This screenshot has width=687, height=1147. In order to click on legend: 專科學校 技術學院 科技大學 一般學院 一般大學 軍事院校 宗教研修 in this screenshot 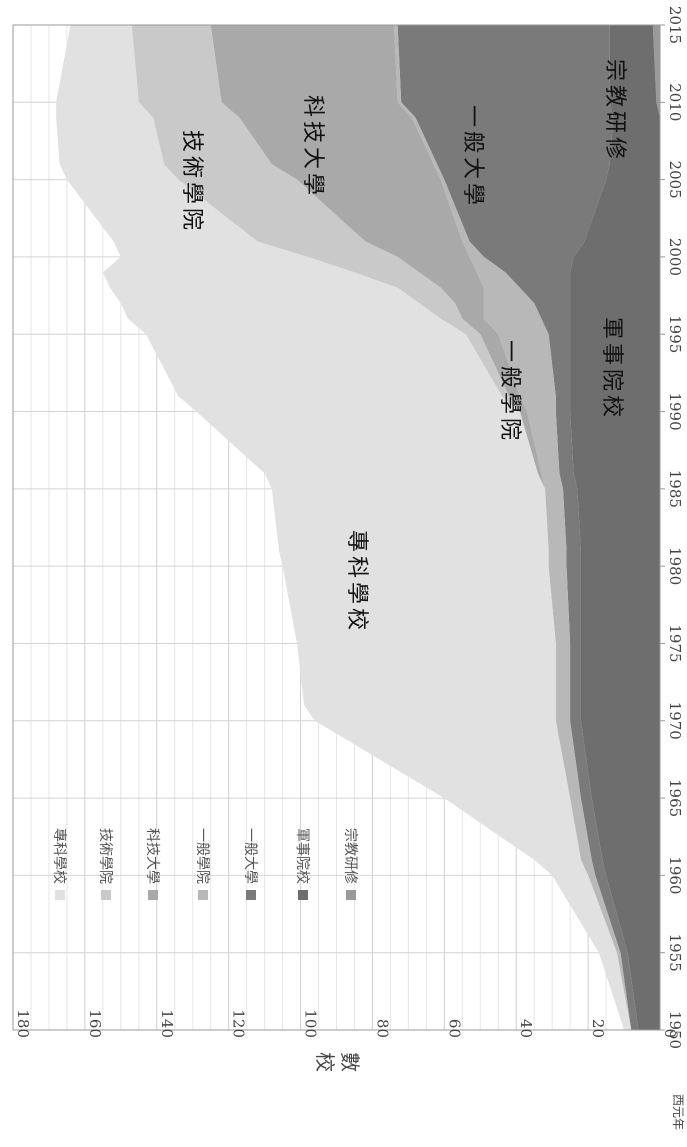, I will do `click(204, 864)`.